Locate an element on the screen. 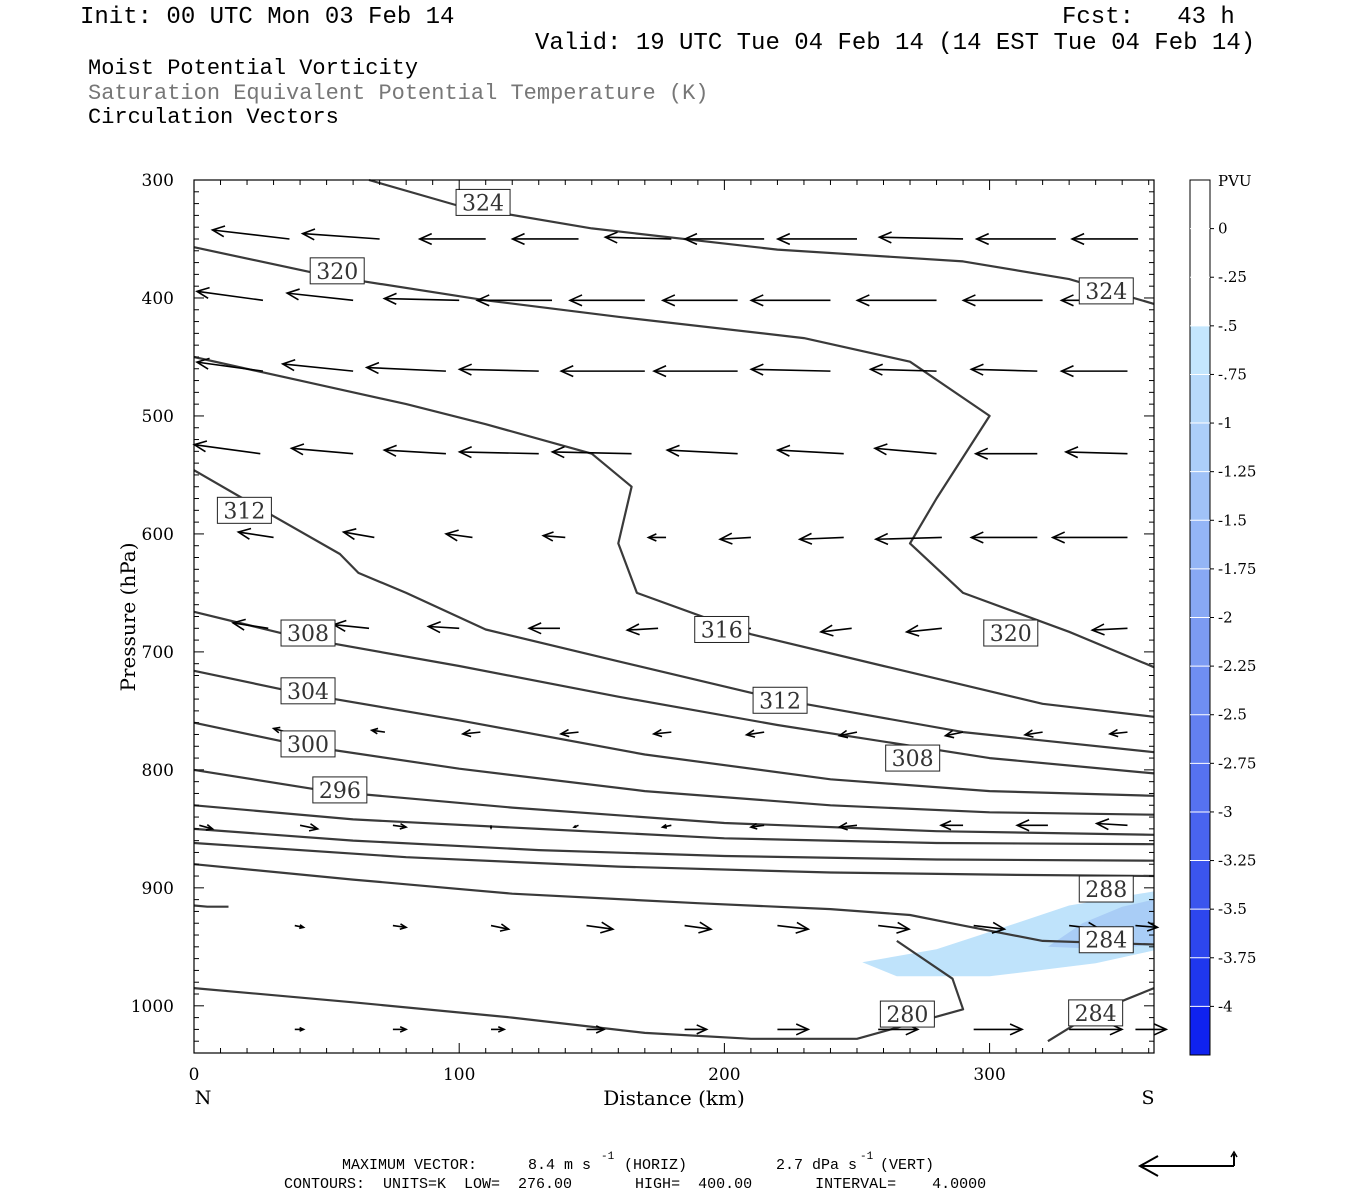  colorbar-tick-label: -3.25 is located at coordinates (1237, 861).